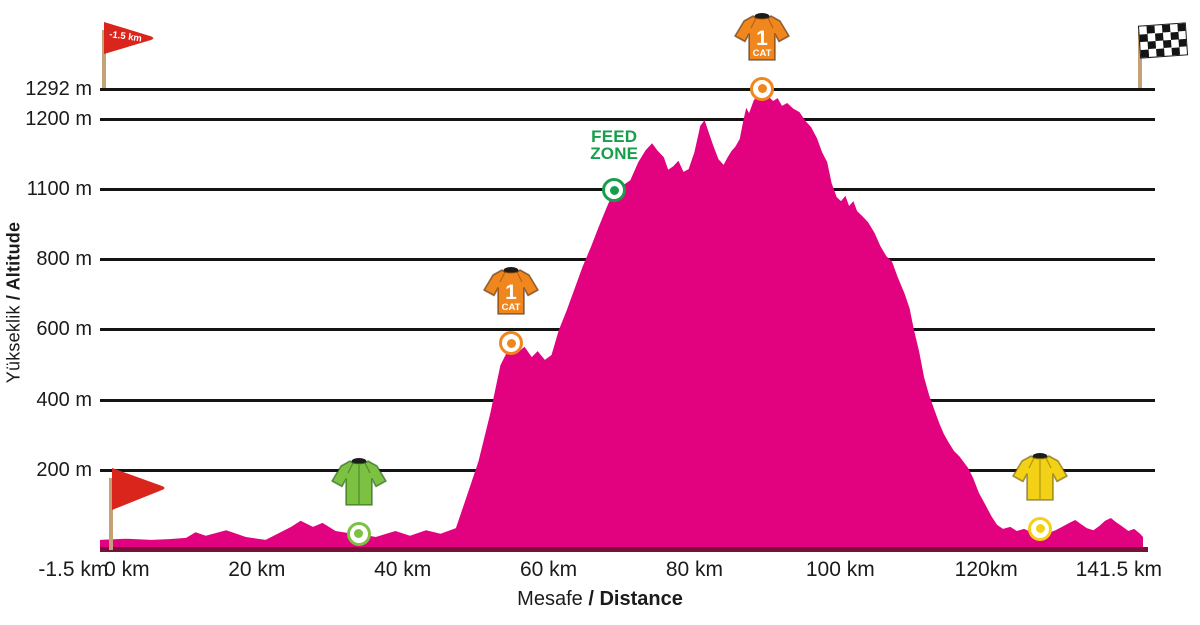 This screenshot has width=1200, height=625. What do you see at coordinates (627, 189) in the screenshot?
I see `gridline-1100m` at bounding box center [627, 189].